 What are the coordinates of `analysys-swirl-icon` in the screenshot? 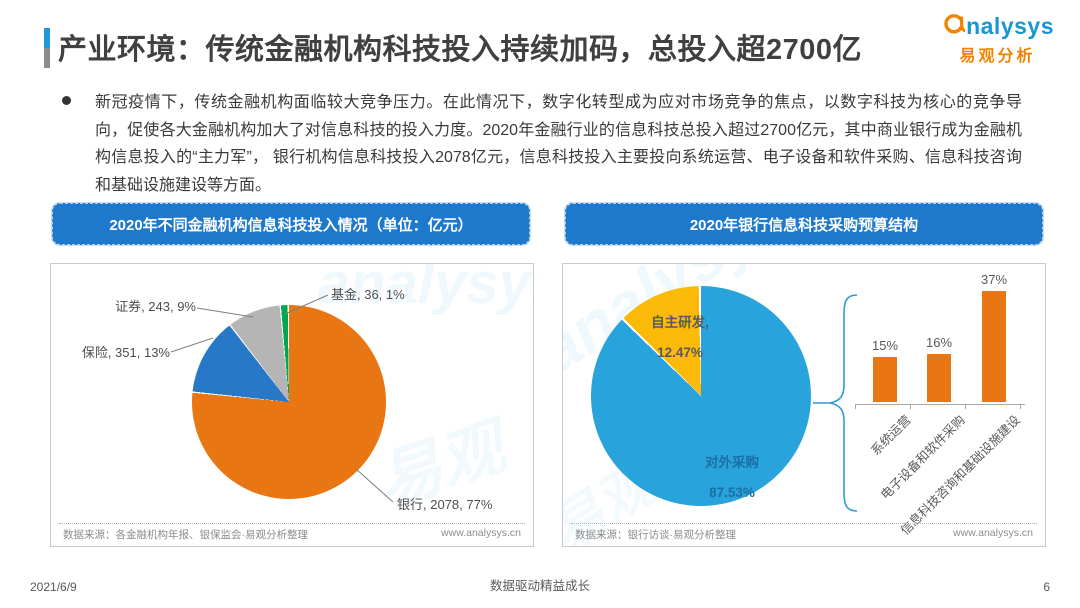 It's located at (954, 26).